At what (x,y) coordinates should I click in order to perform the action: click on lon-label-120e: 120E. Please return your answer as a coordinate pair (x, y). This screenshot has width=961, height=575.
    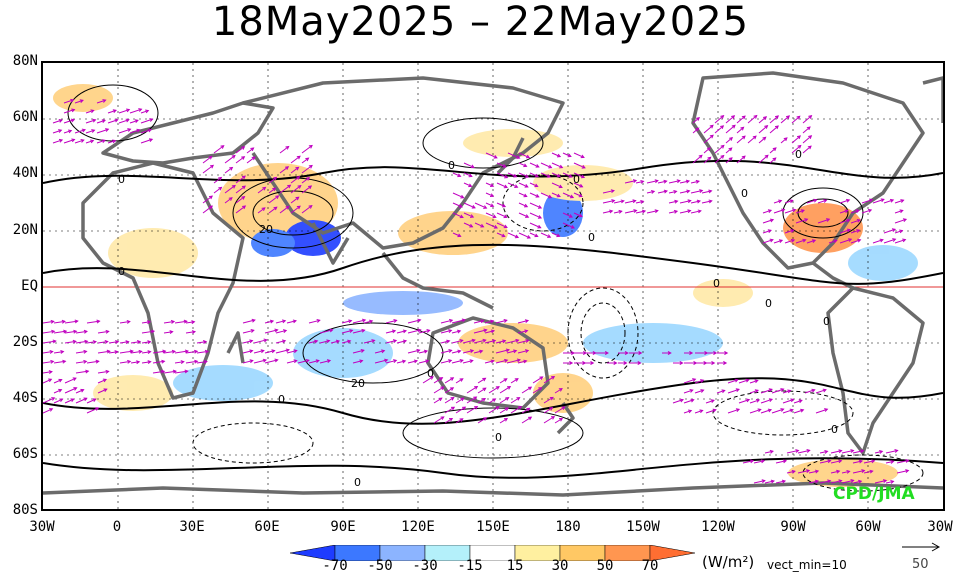
    Looking at the image, I should click on (418, 527).